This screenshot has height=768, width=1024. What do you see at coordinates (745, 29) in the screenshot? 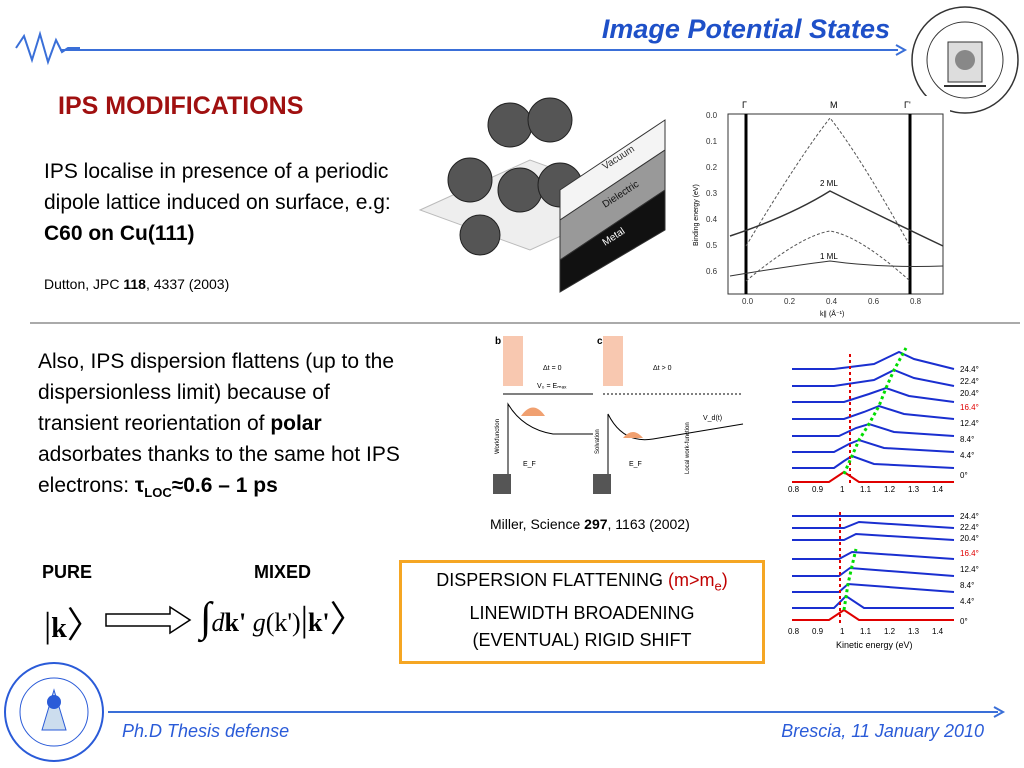
I see `page-title: Image Potential States` at bounding box center [745, 29].